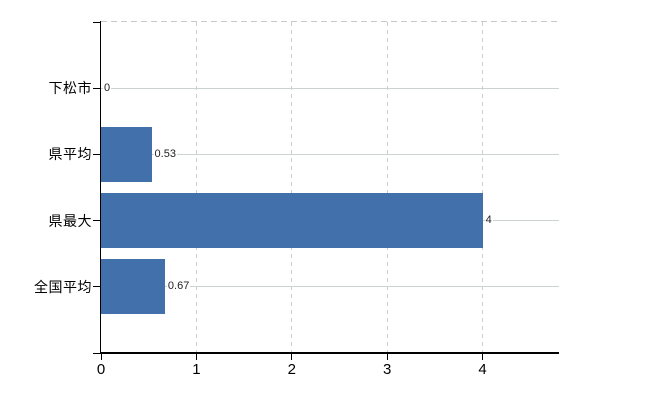 The height and width of the screenshot is (400, 650). I want to click on category-label: 下松市, so click(70, 88).